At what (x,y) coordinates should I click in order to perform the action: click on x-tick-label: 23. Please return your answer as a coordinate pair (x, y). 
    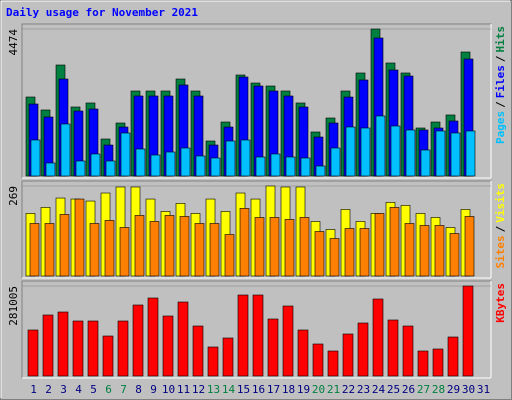
    Looking at the image, I should click on (363, 389).